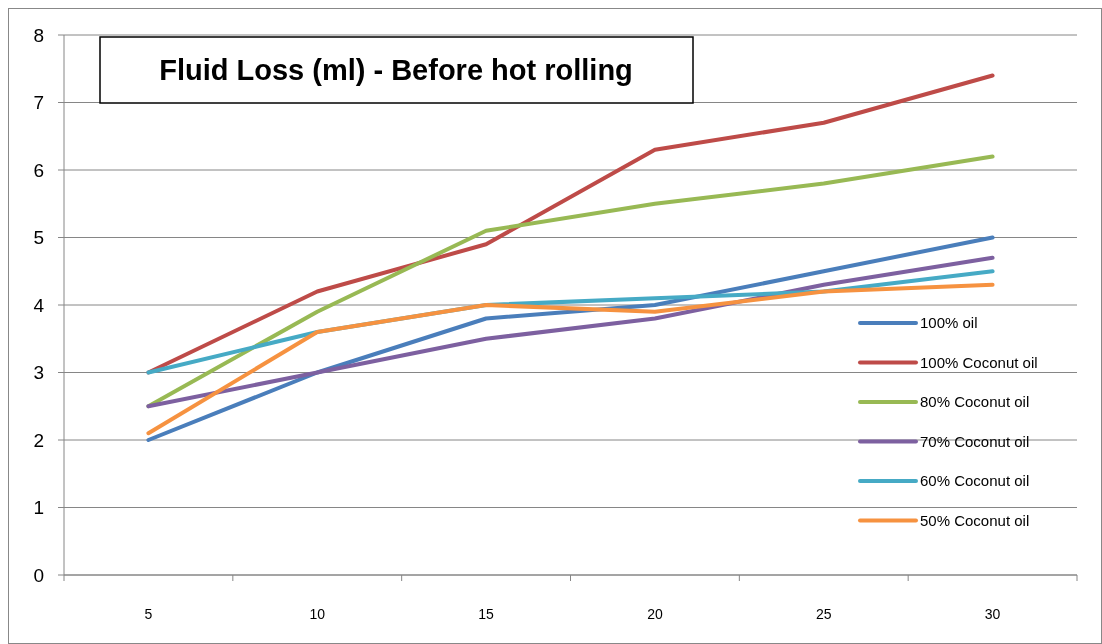 The width and height of the screenshot is (1102, 644). I want to click on x-tick-label: 15, so click(486, 614).